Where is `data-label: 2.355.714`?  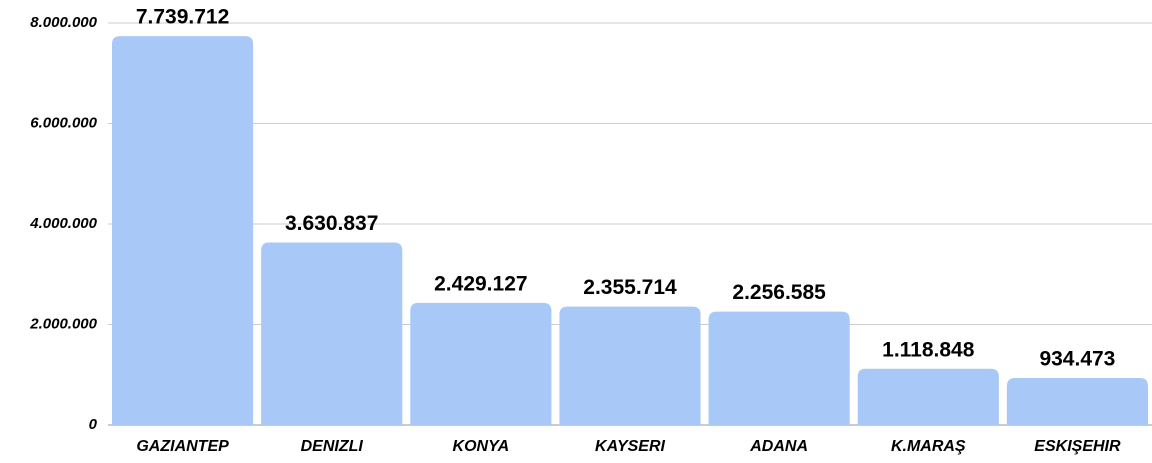 data-label: 2.355.714 is located at coordinates (630, 287).